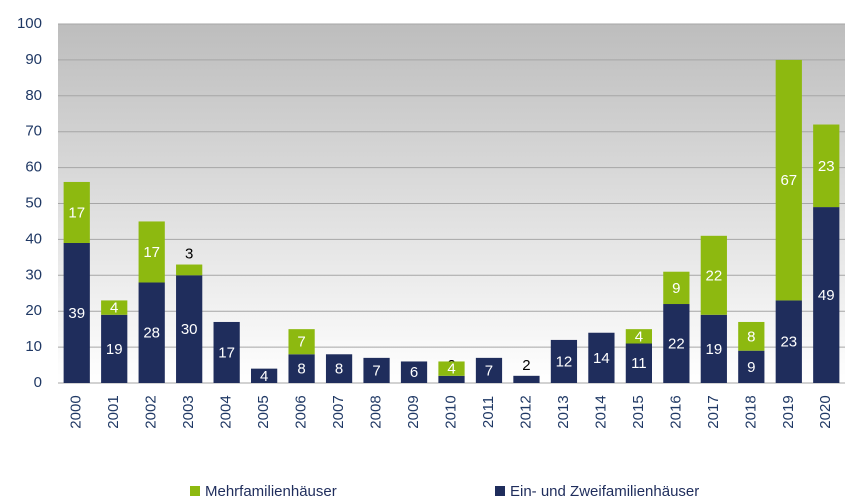 The height and width of the screenshot is (500, 845). Describe the element at coordinates (113, 411) in the screenshot. I see `x-tick-label: 2001` at that location.